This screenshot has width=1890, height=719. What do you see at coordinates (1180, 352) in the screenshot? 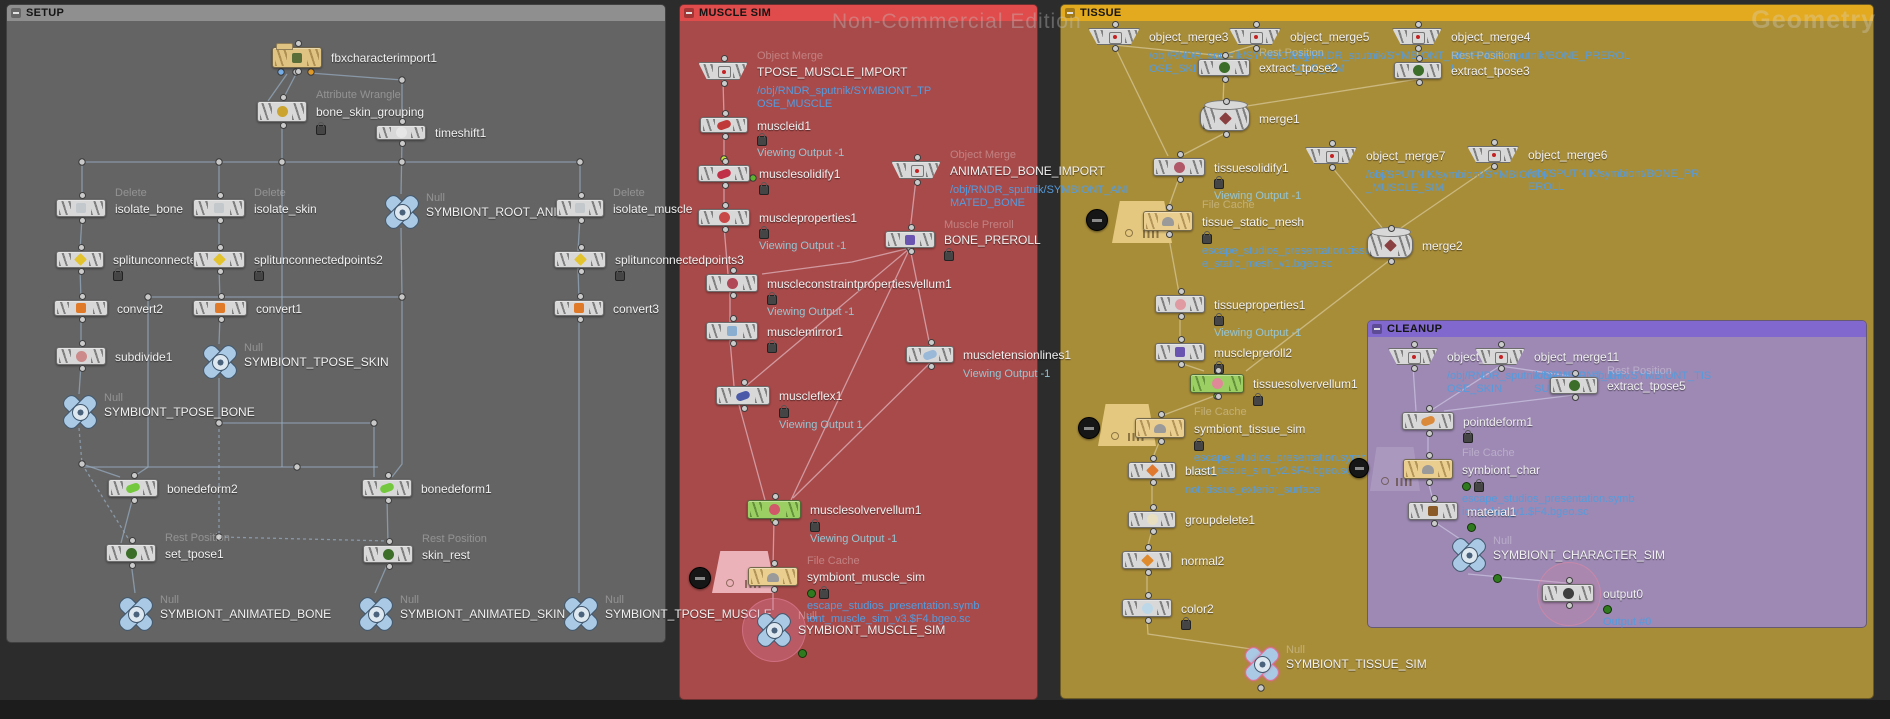
I see `node-musclepreroll2` at bounding box center [1180, 352].